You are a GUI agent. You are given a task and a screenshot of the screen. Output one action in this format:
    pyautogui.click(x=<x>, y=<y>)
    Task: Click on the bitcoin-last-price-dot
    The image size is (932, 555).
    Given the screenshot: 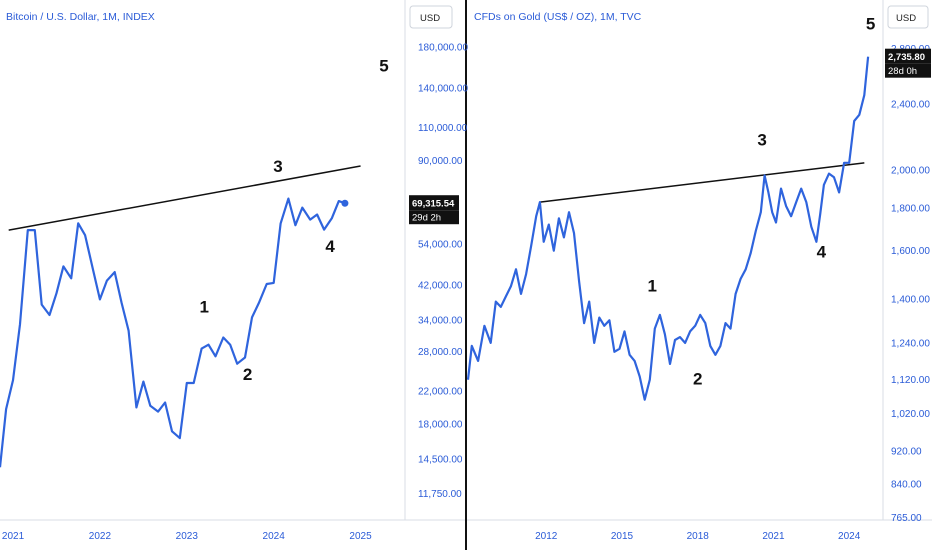 What is the action you would take?
    pyautogui.click(x=345, y=203)
    